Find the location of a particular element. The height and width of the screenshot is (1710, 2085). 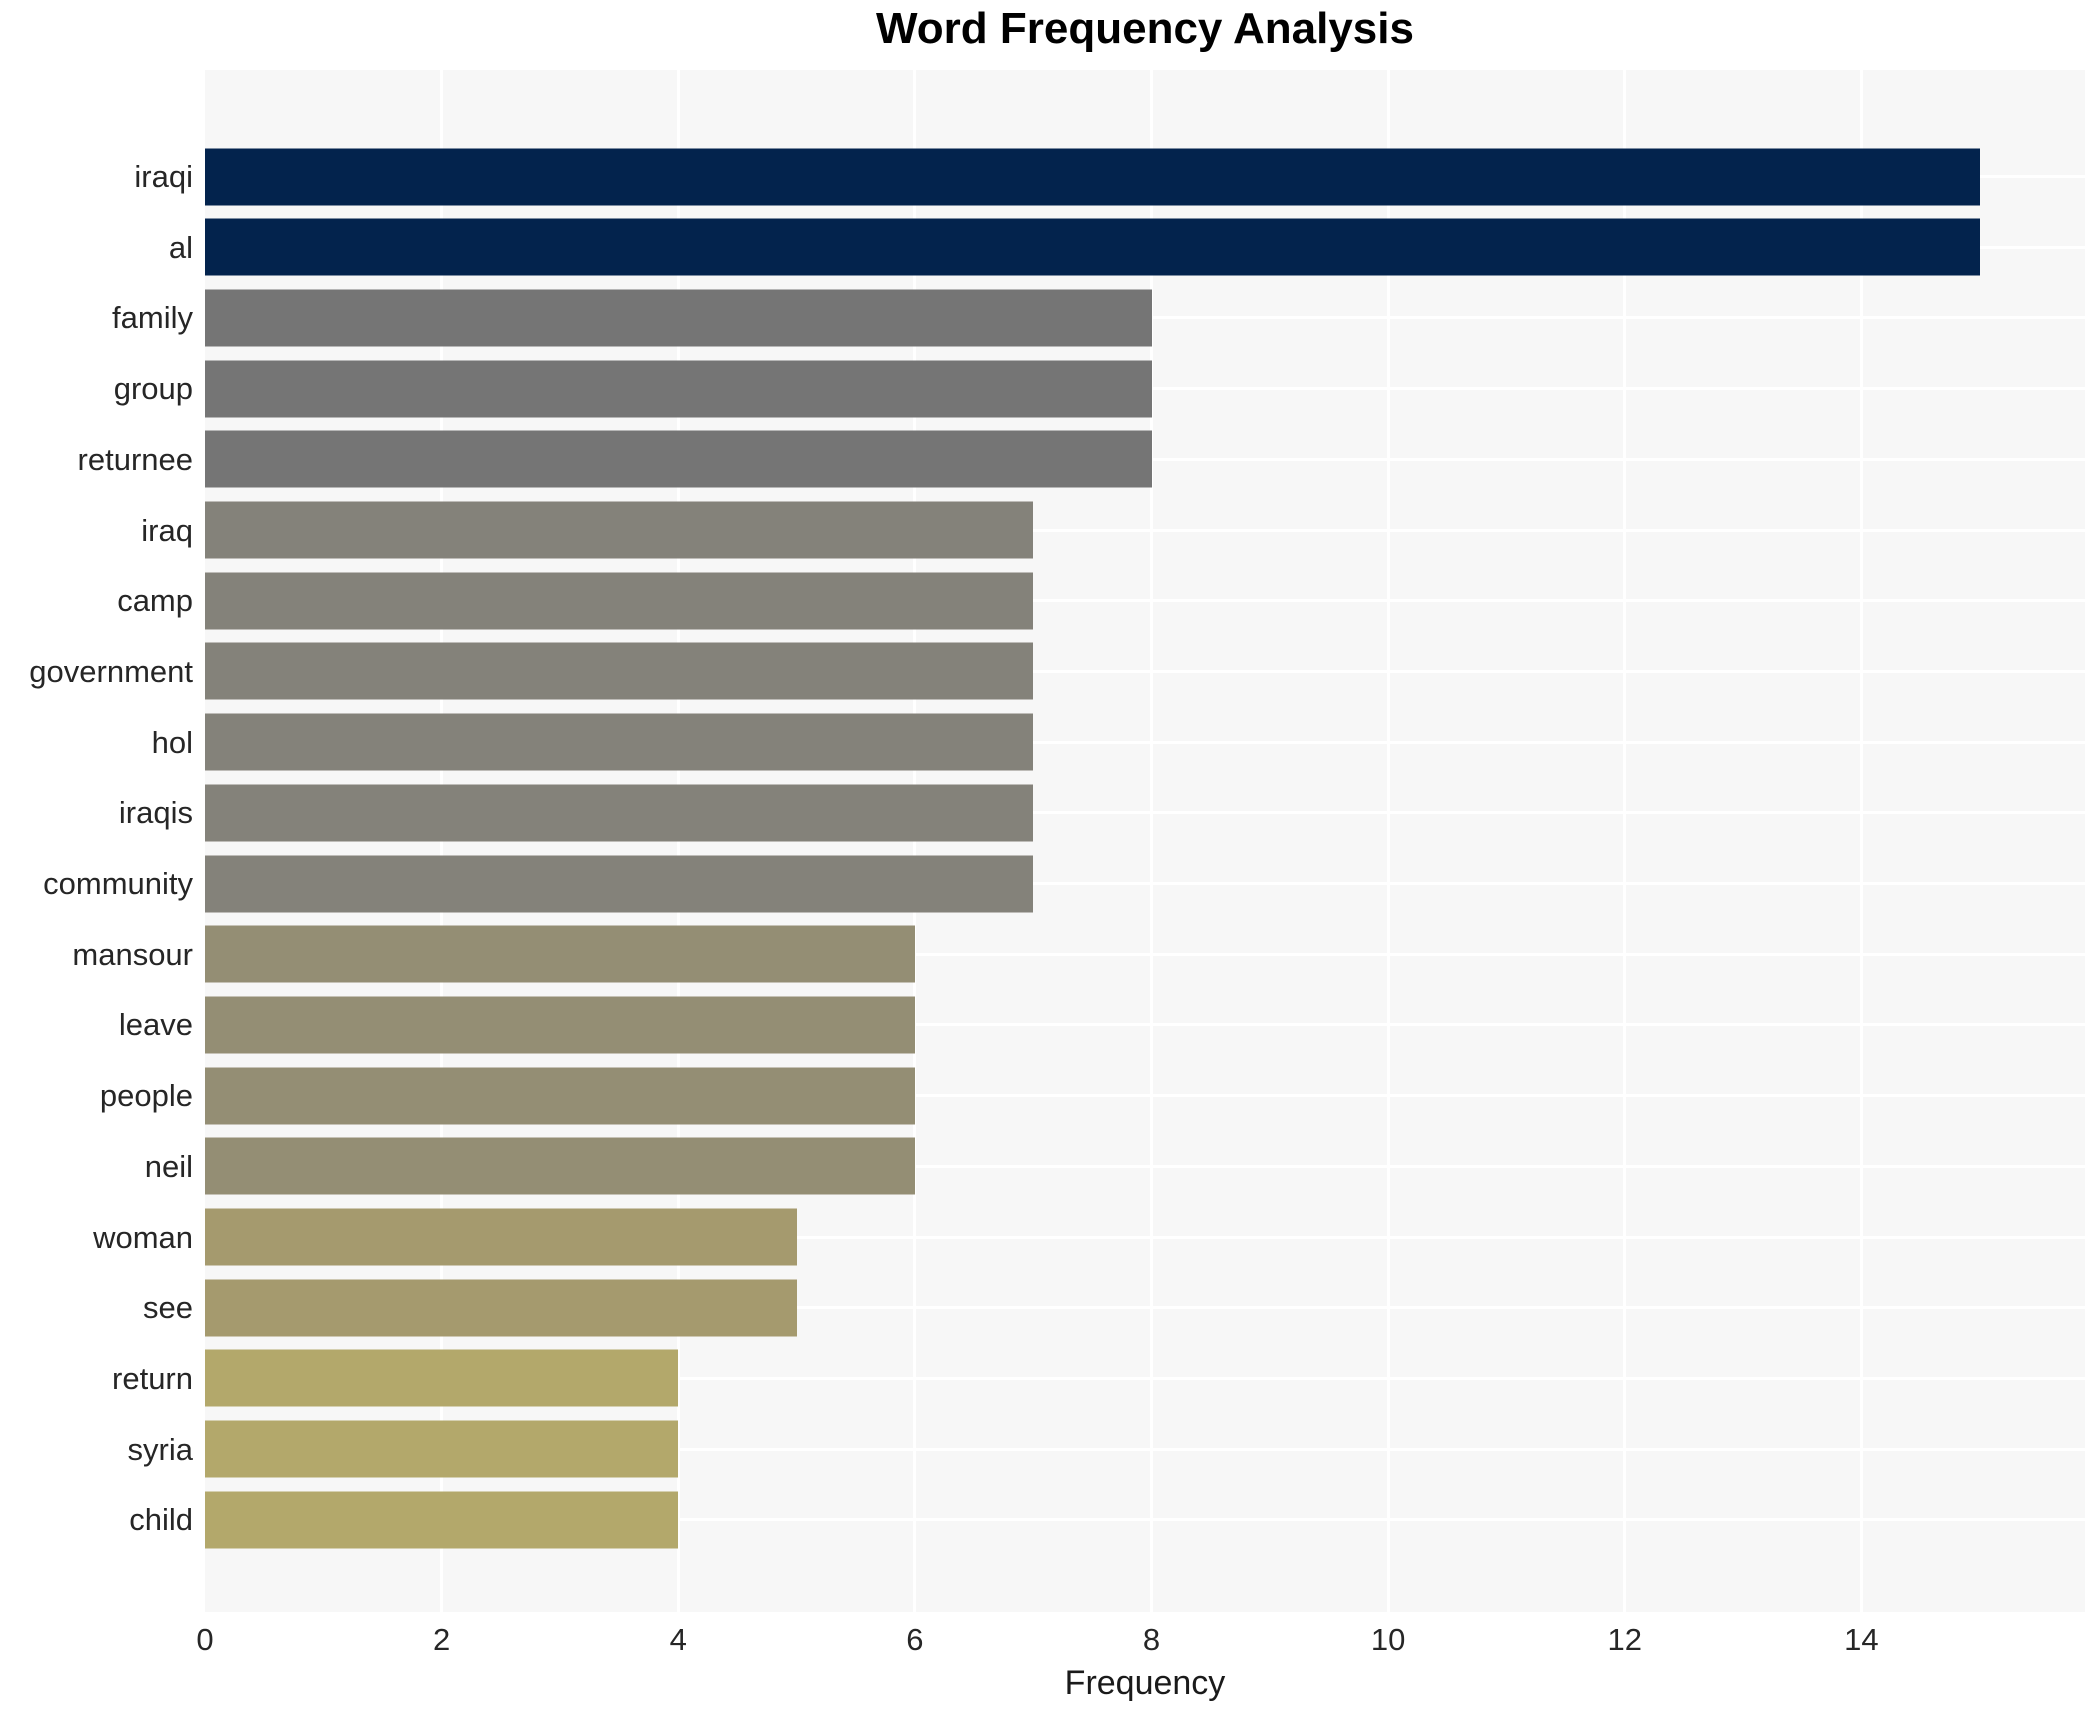

category-label: iraqis is located at coordinates (155, 813).